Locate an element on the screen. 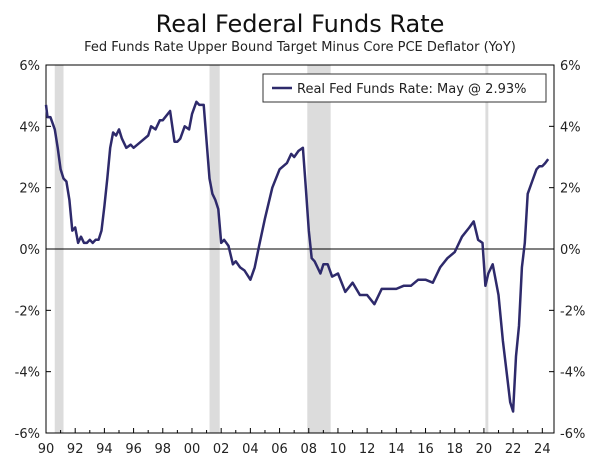 The height and width of the screenshot is (461, 600). y-tick-label-right: -4% is located at coordinates (572, 373).